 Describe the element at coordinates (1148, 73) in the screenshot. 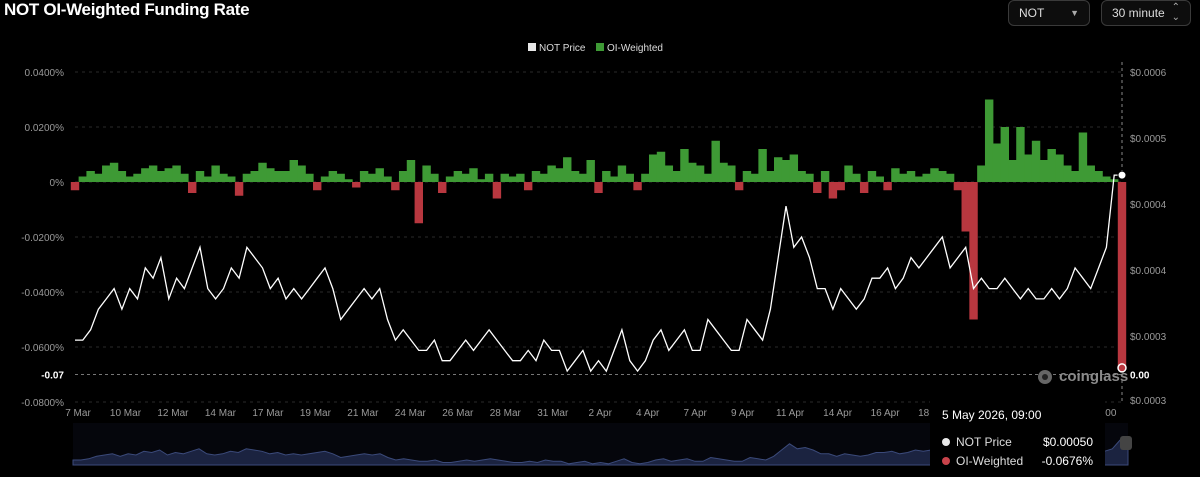

I see `y-right-tick: $0.0006` at that location.